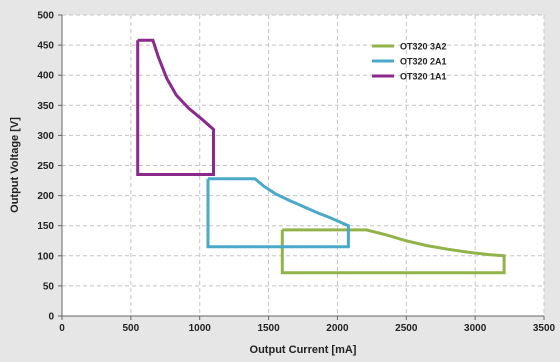 The height and width of the screenshot is (362, 560). Describe the element at coordinates (131, 328) in the screenshot. I see `x-tick-label: 500` at that location.